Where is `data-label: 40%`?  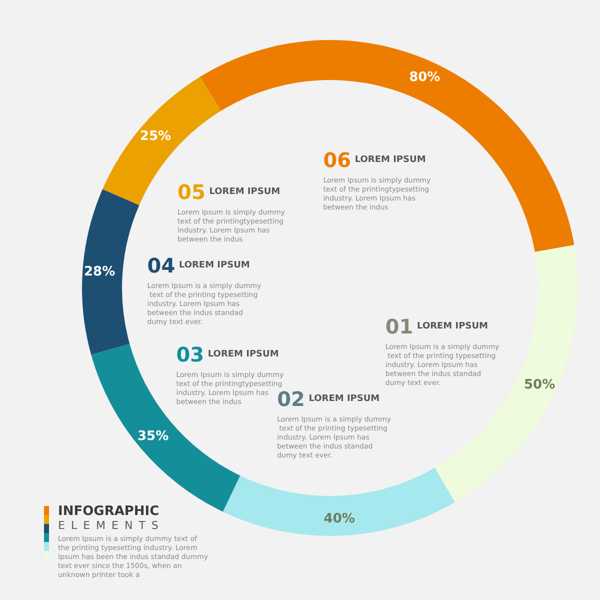 data-label: 40% is located at coordinates (339, 518).